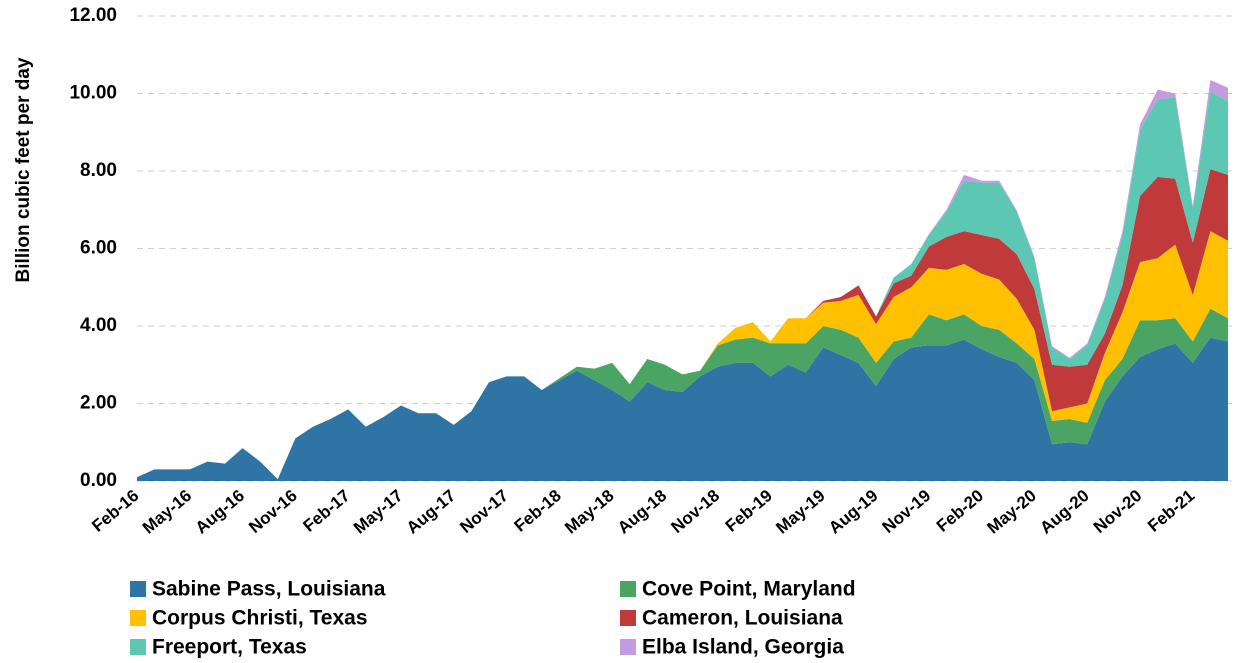 Image resolution: width=1241 pixels, height=663 pixels. What do you see at coordinates (960, 511) in the screenshot?
I see `x-tick-label: Feb-20` at bounding box center [960, 511].